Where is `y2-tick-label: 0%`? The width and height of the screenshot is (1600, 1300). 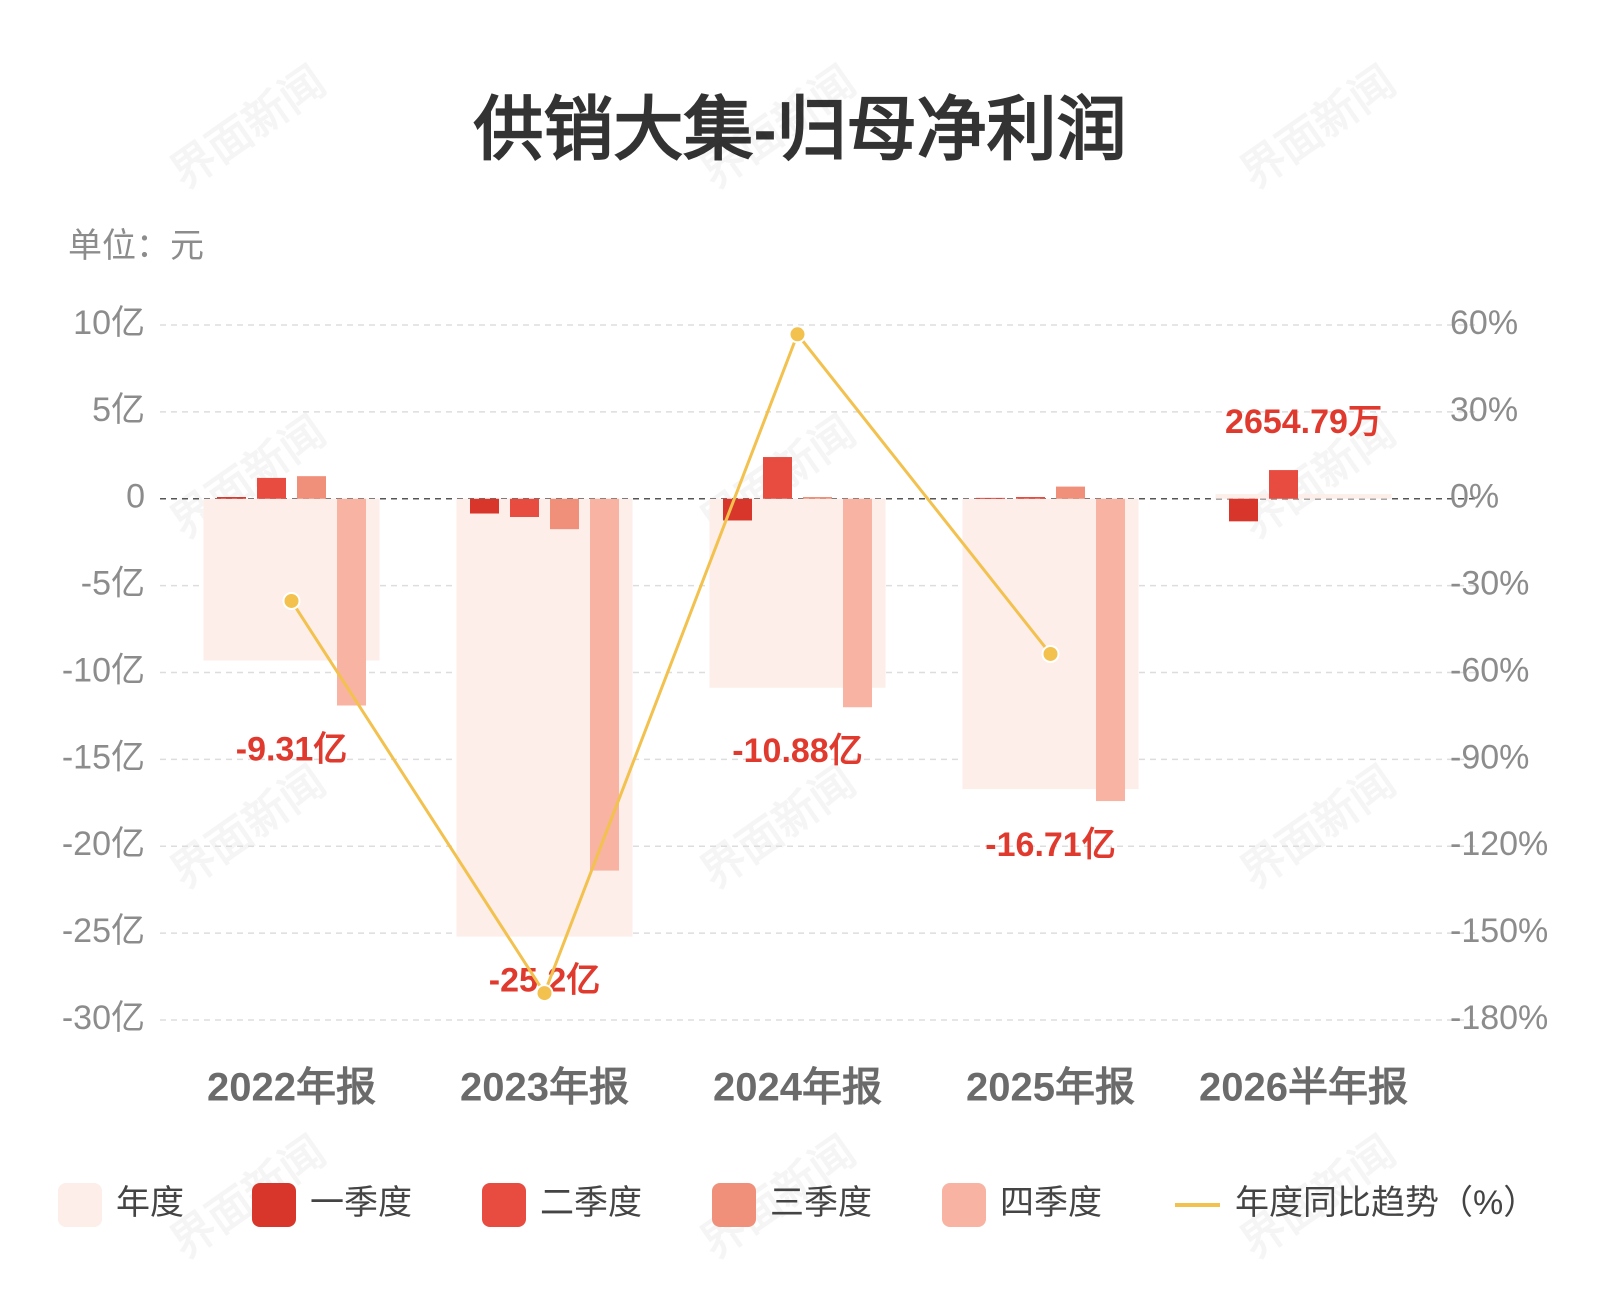 y2-tick-label: 0% is located at coordinates (1474, 497).